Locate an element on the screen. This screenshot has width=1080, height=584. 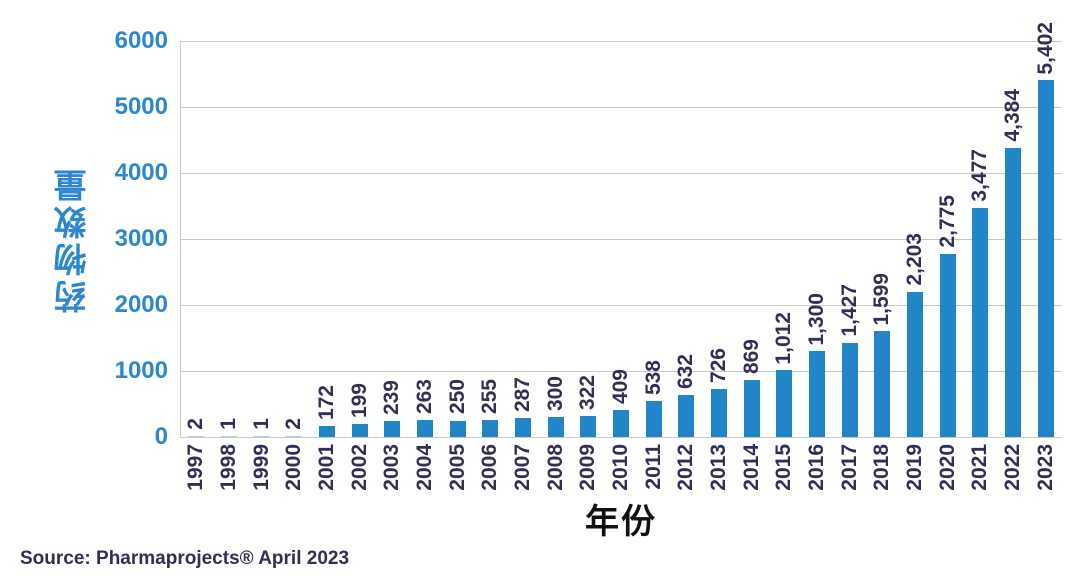
y-tick-label: 0 is located at coordinates (161, 436).